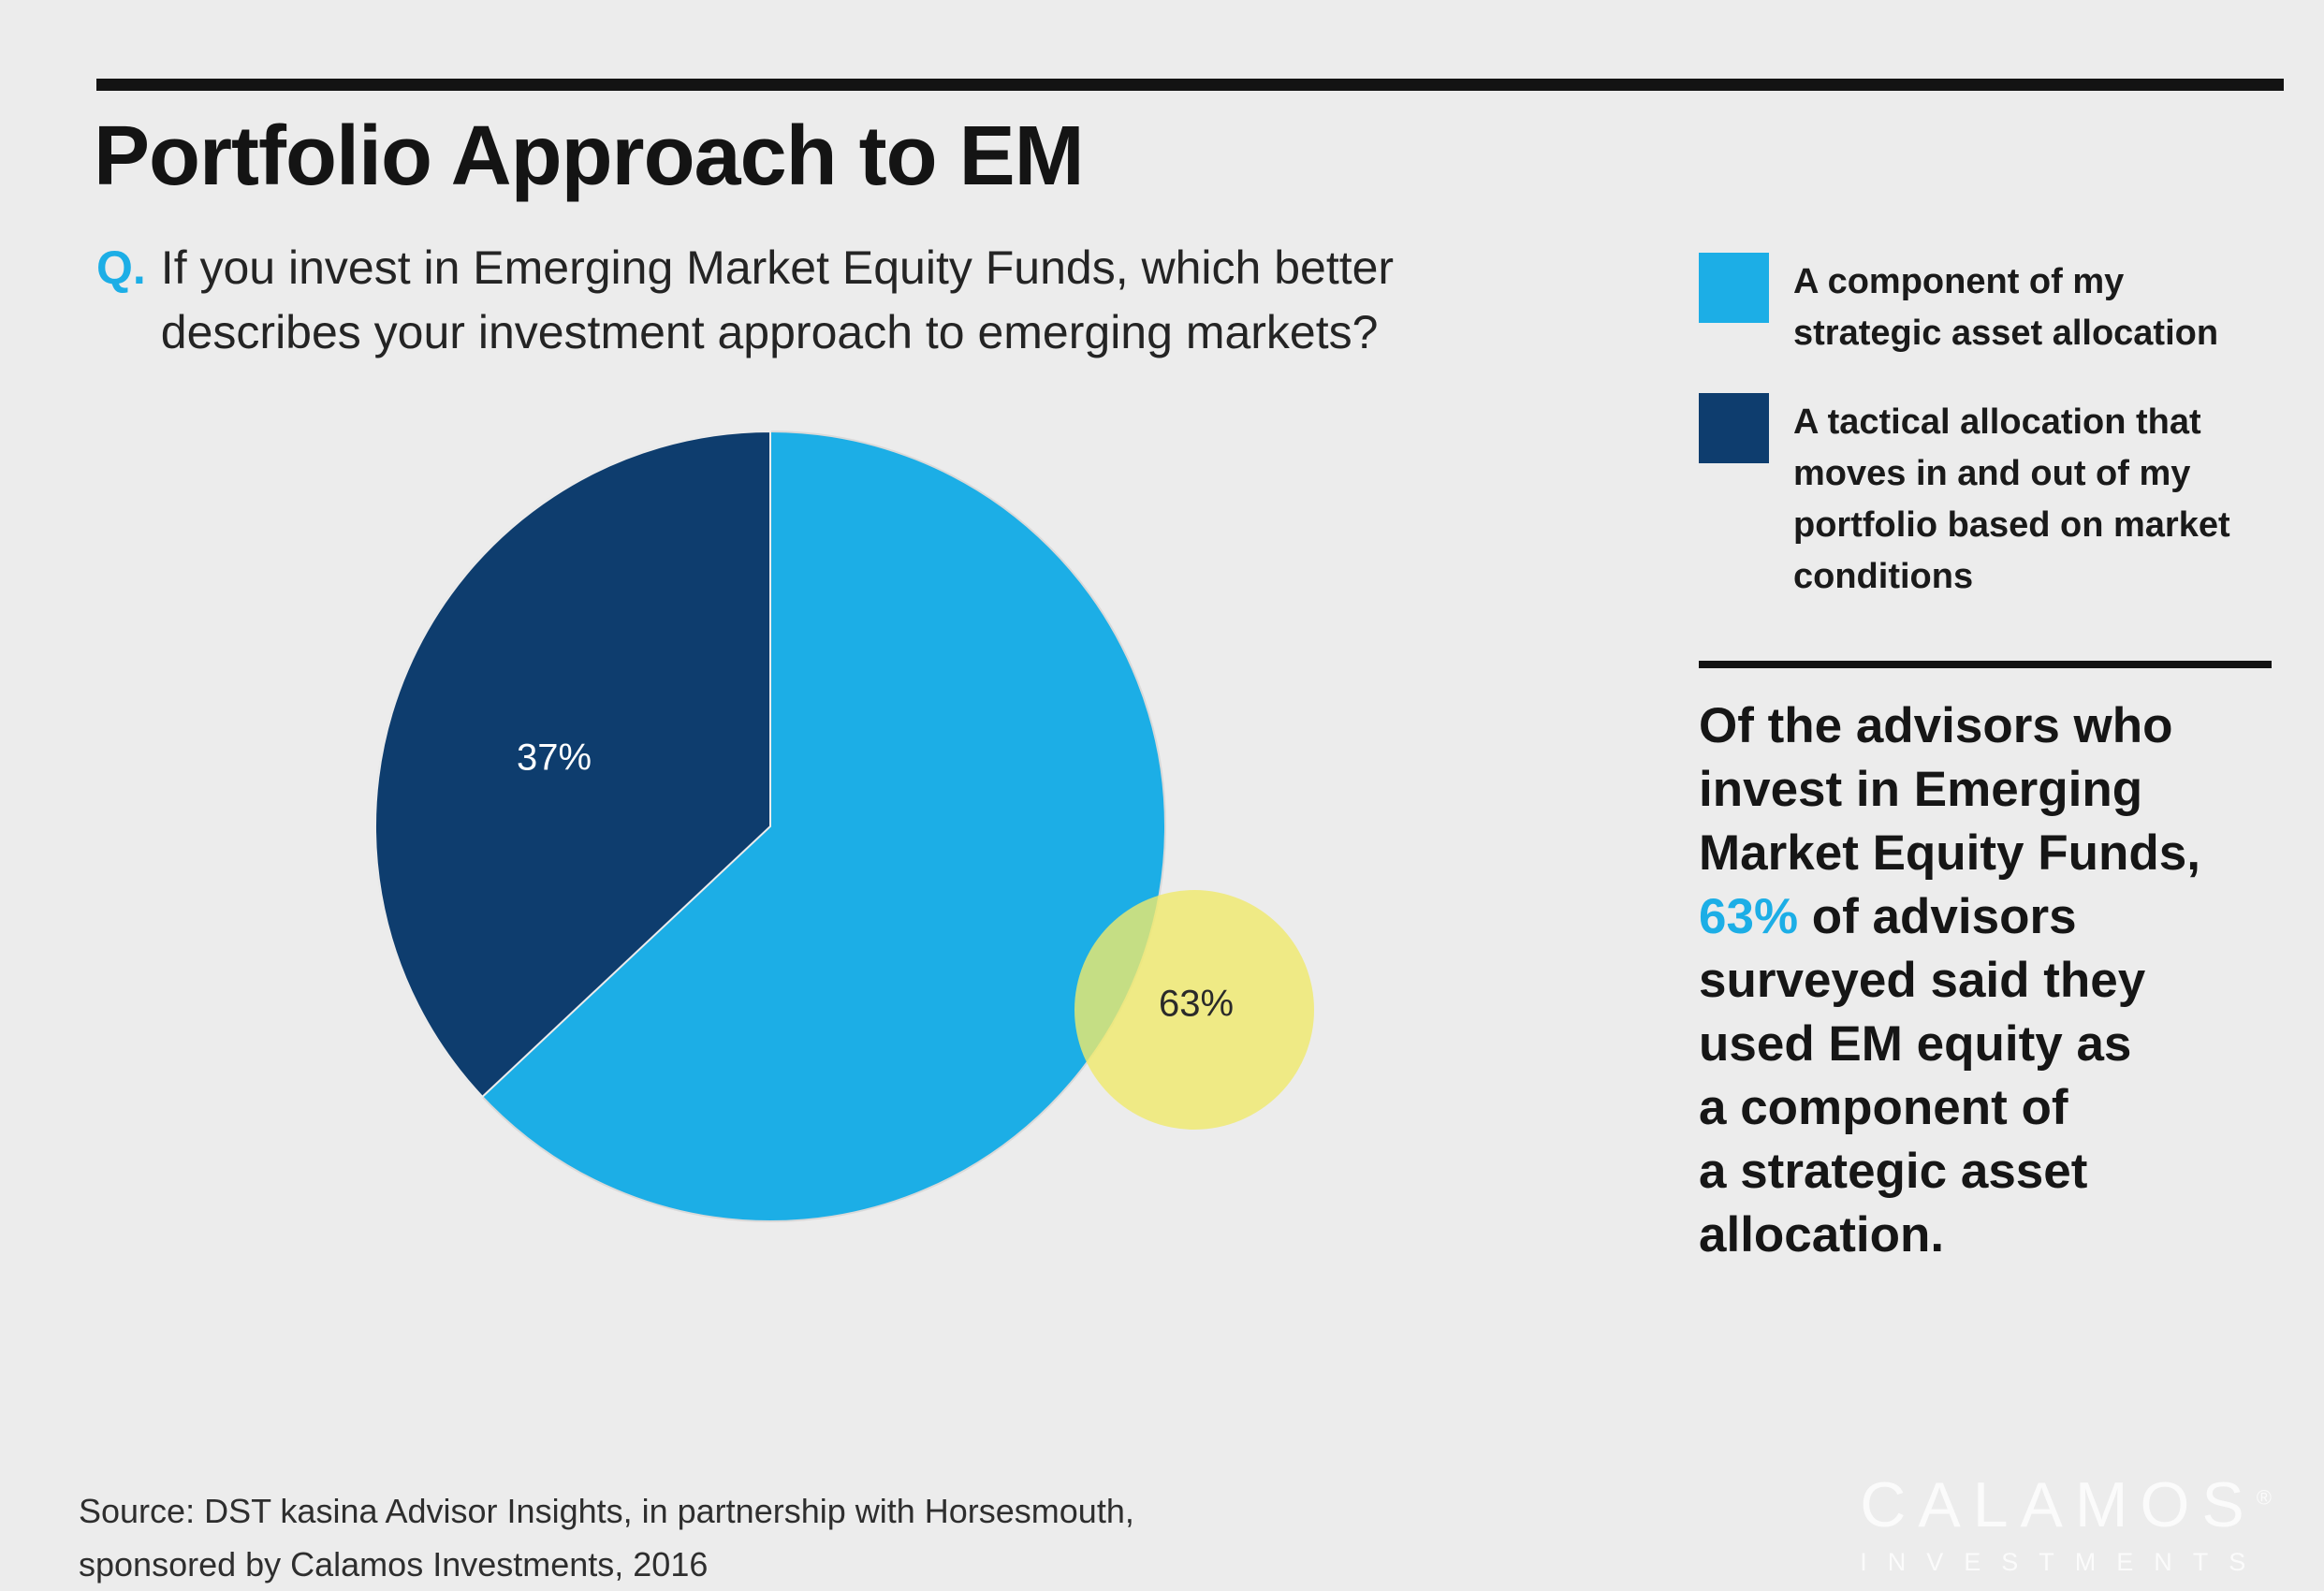 The width and height of the screenshot is (2324, 1591). I want to click on pie-label-37: 37%, so click(554, 758).